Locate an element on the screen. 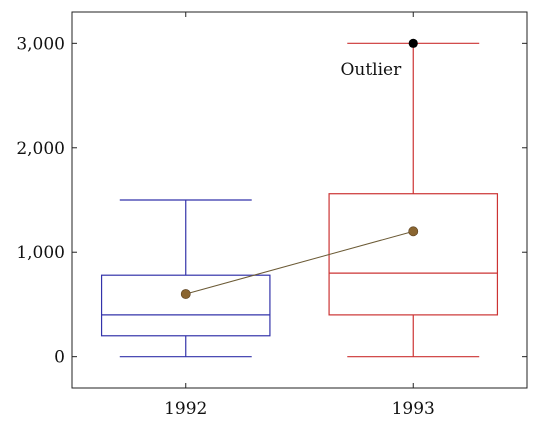  outliers-layer is located at coordinates (413, 43).